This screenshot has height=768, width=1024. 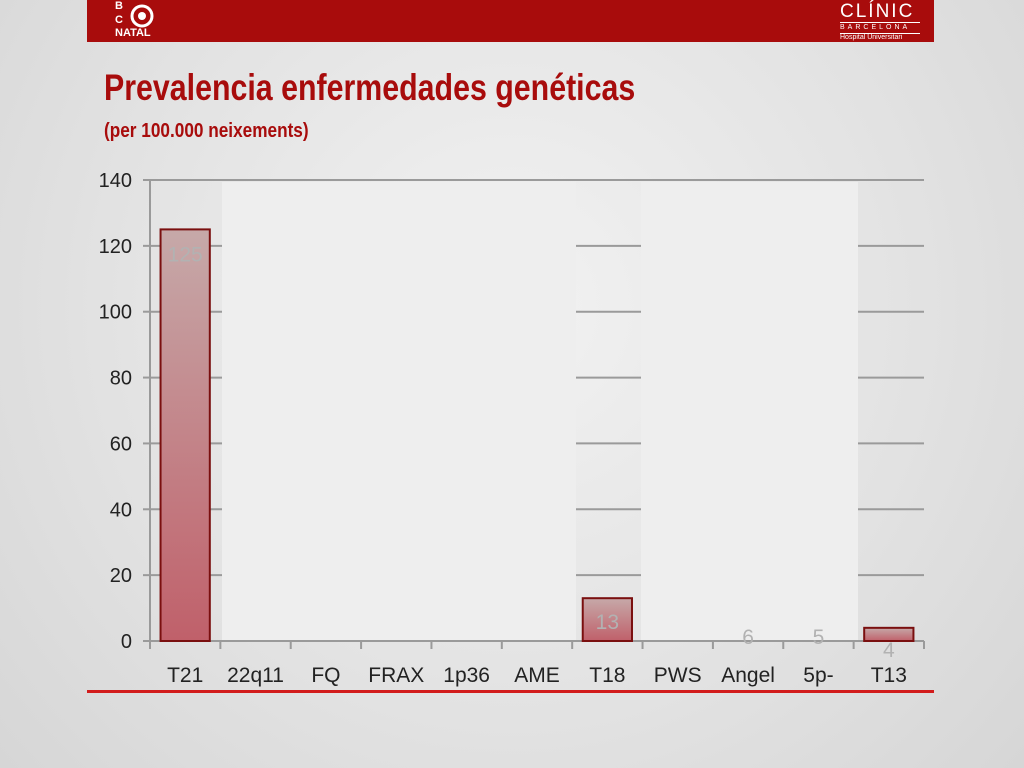 What do you see at coordinates (206, 131) in the screenshot?
I see `slide-subtitle: (per 100.000 neixements)` at bounding box center [206, 131].